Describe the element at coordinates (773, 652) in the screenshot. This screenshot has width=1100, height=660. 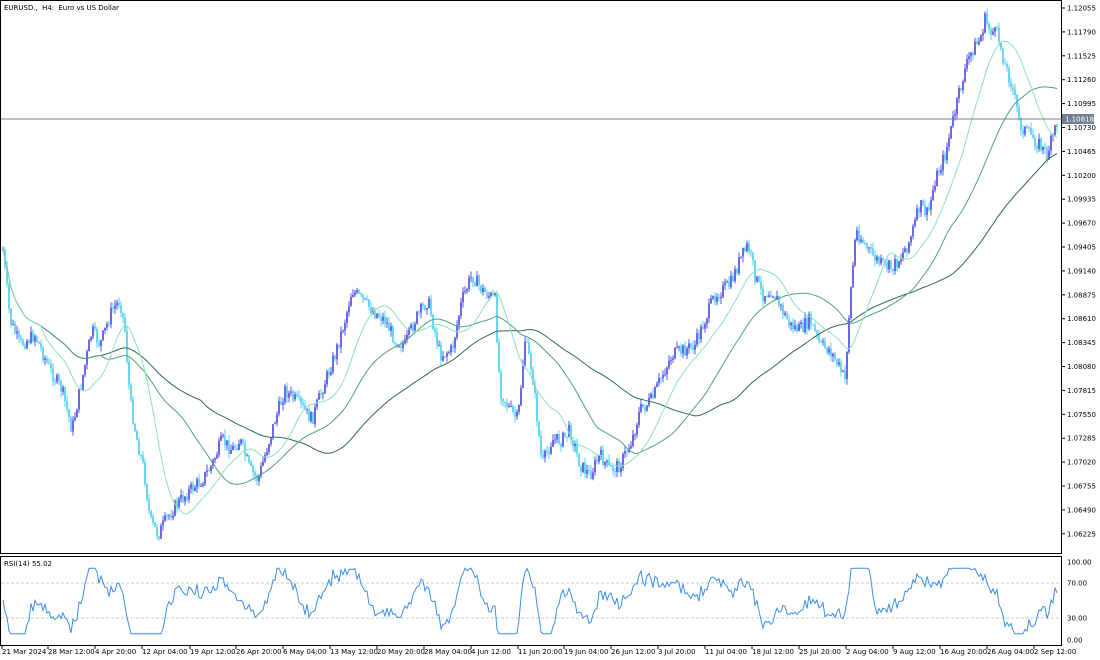
I see `time-tick-label: 18 Jul 12:00` at that location.